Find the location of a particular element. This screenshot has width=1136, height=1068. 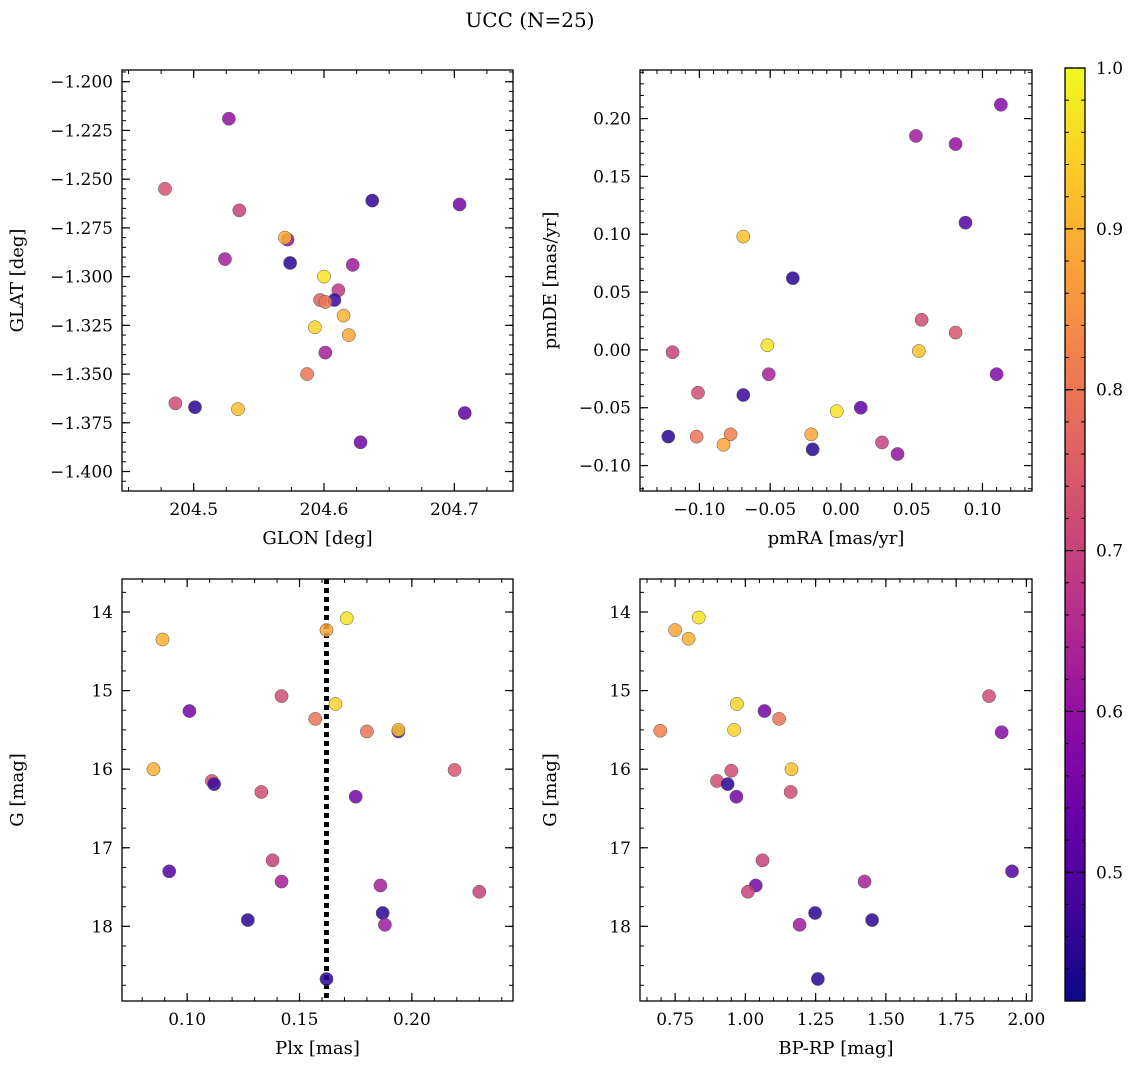

axes-frame is located at coordinates (317, 280).